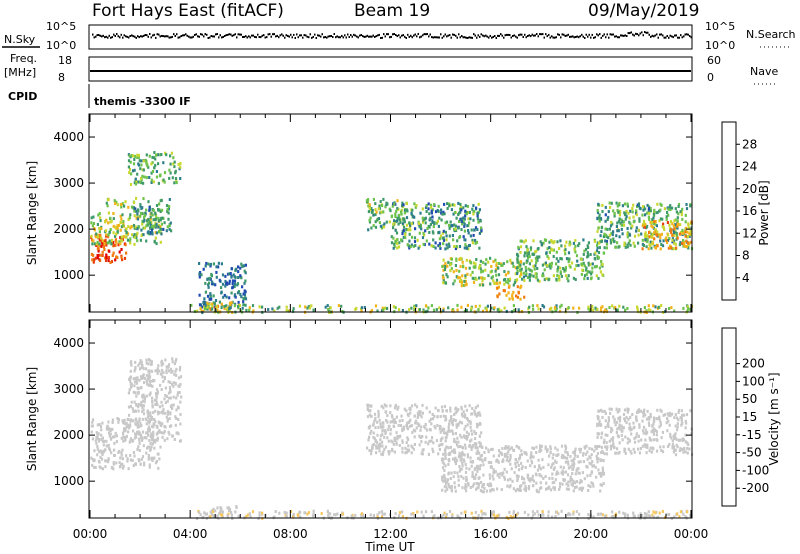  Describe the element at coordinates (68, 435) in the screenshot. I see `y-tick-label: 2000` at that location.